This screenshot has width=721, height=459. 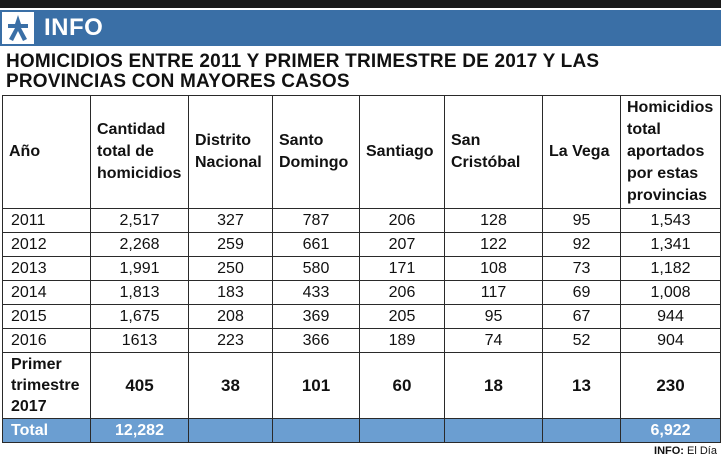 I want to click on header-cell: Santo Domingo, so click(x=316, y=152).